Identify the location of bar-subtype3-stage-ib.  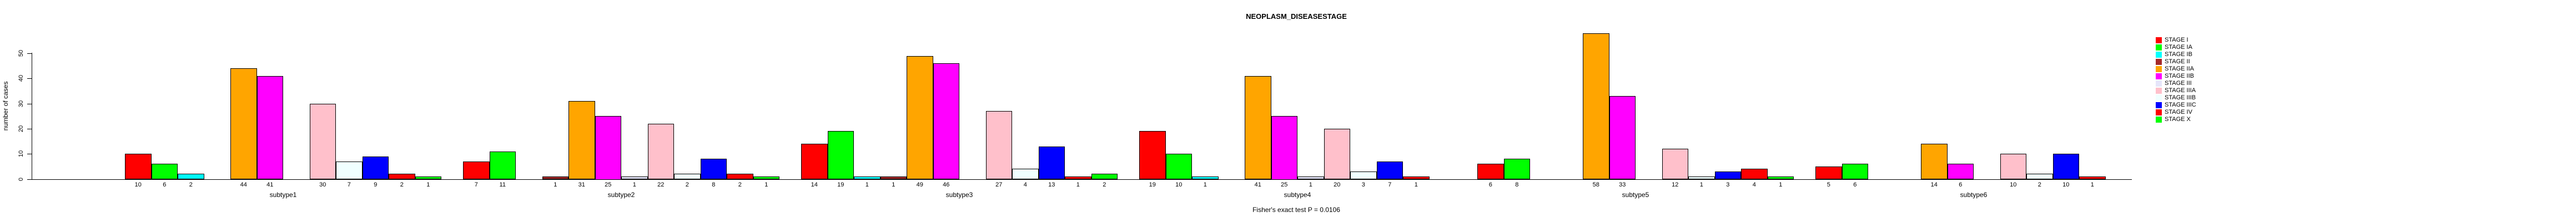
(867, 178).